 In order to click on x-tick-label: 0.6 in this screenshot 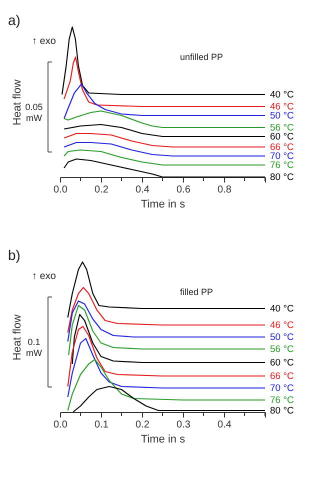, I will do `click(183, 190)`.